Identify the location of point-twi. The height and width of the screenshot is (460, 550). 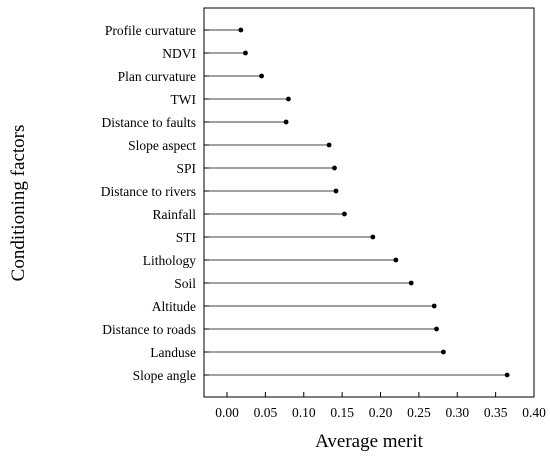
(288, 99).